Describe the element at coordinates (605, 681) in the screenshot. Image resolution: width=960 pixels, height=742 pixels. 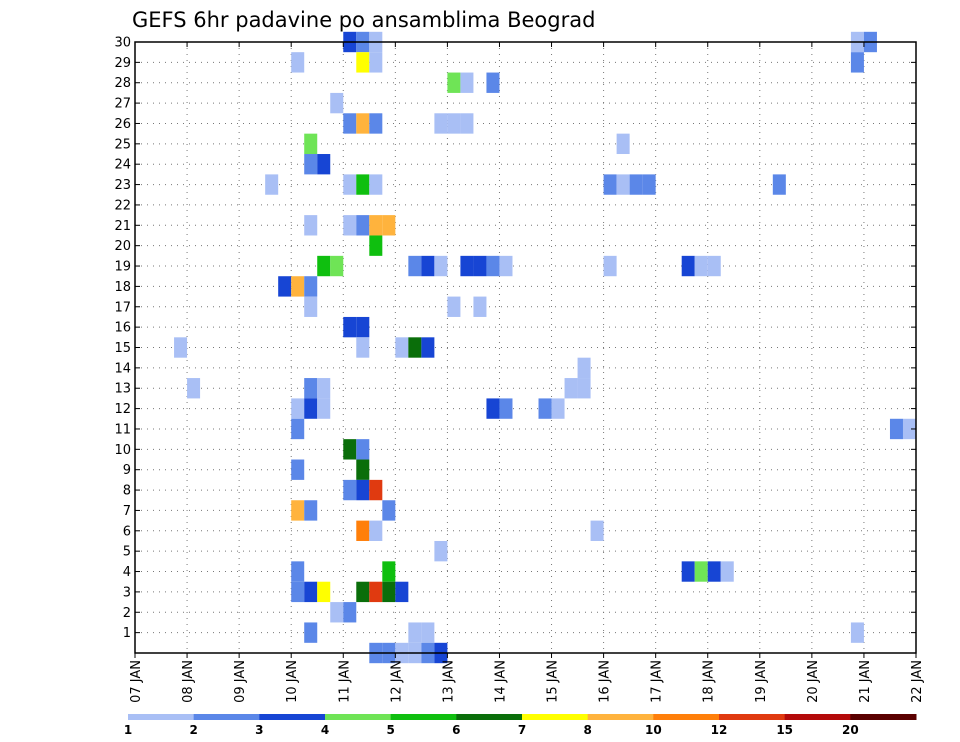
I see `x-tick-label: 16 JAN` at that location.